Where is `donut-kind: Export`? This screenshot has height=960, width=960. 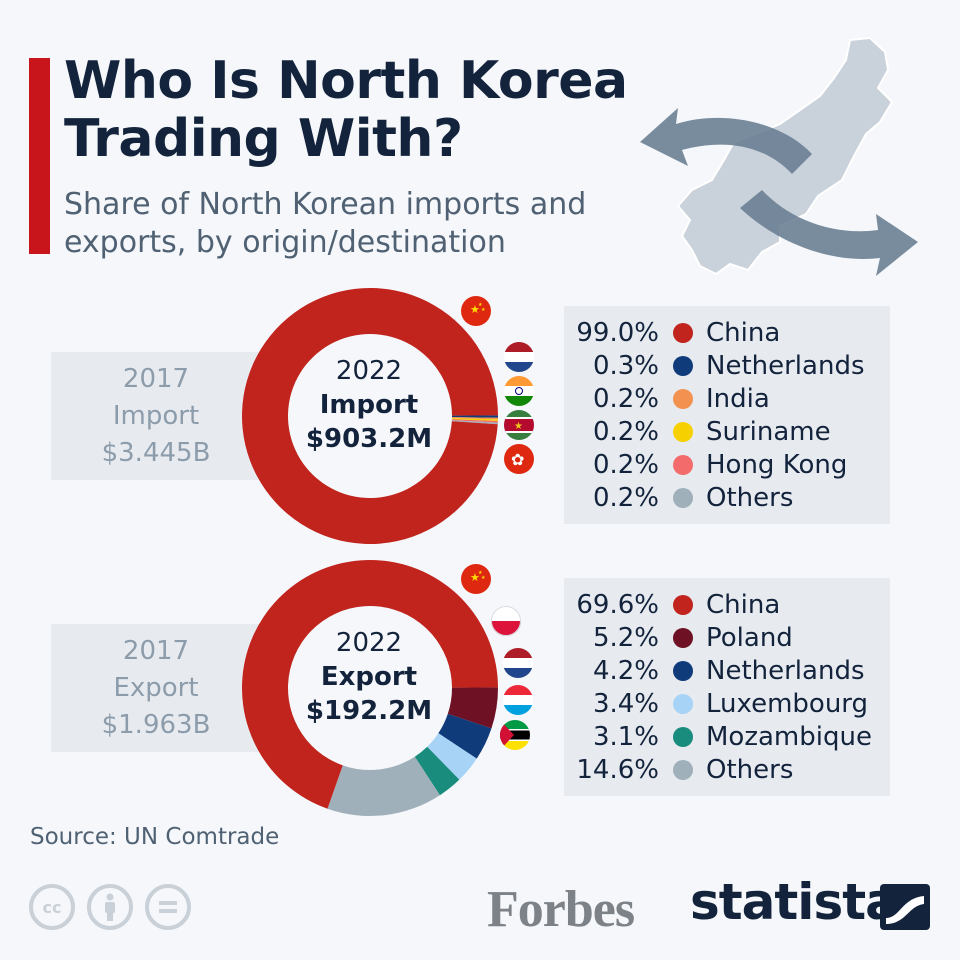
donut-kind: Export is located at coordinates (369, 677).